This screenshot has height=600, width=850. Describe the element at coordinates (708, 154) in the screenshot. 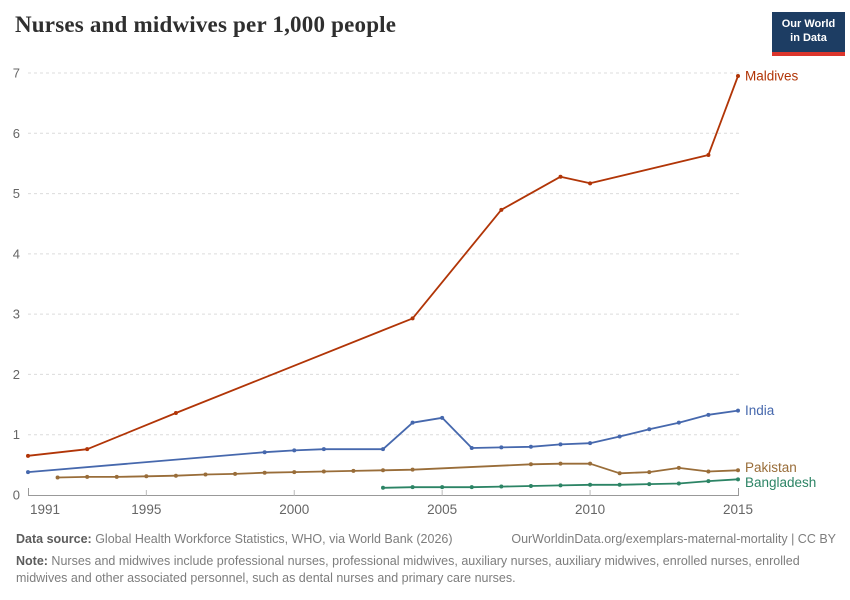

I see `series-point-maldives-2014` at that location.